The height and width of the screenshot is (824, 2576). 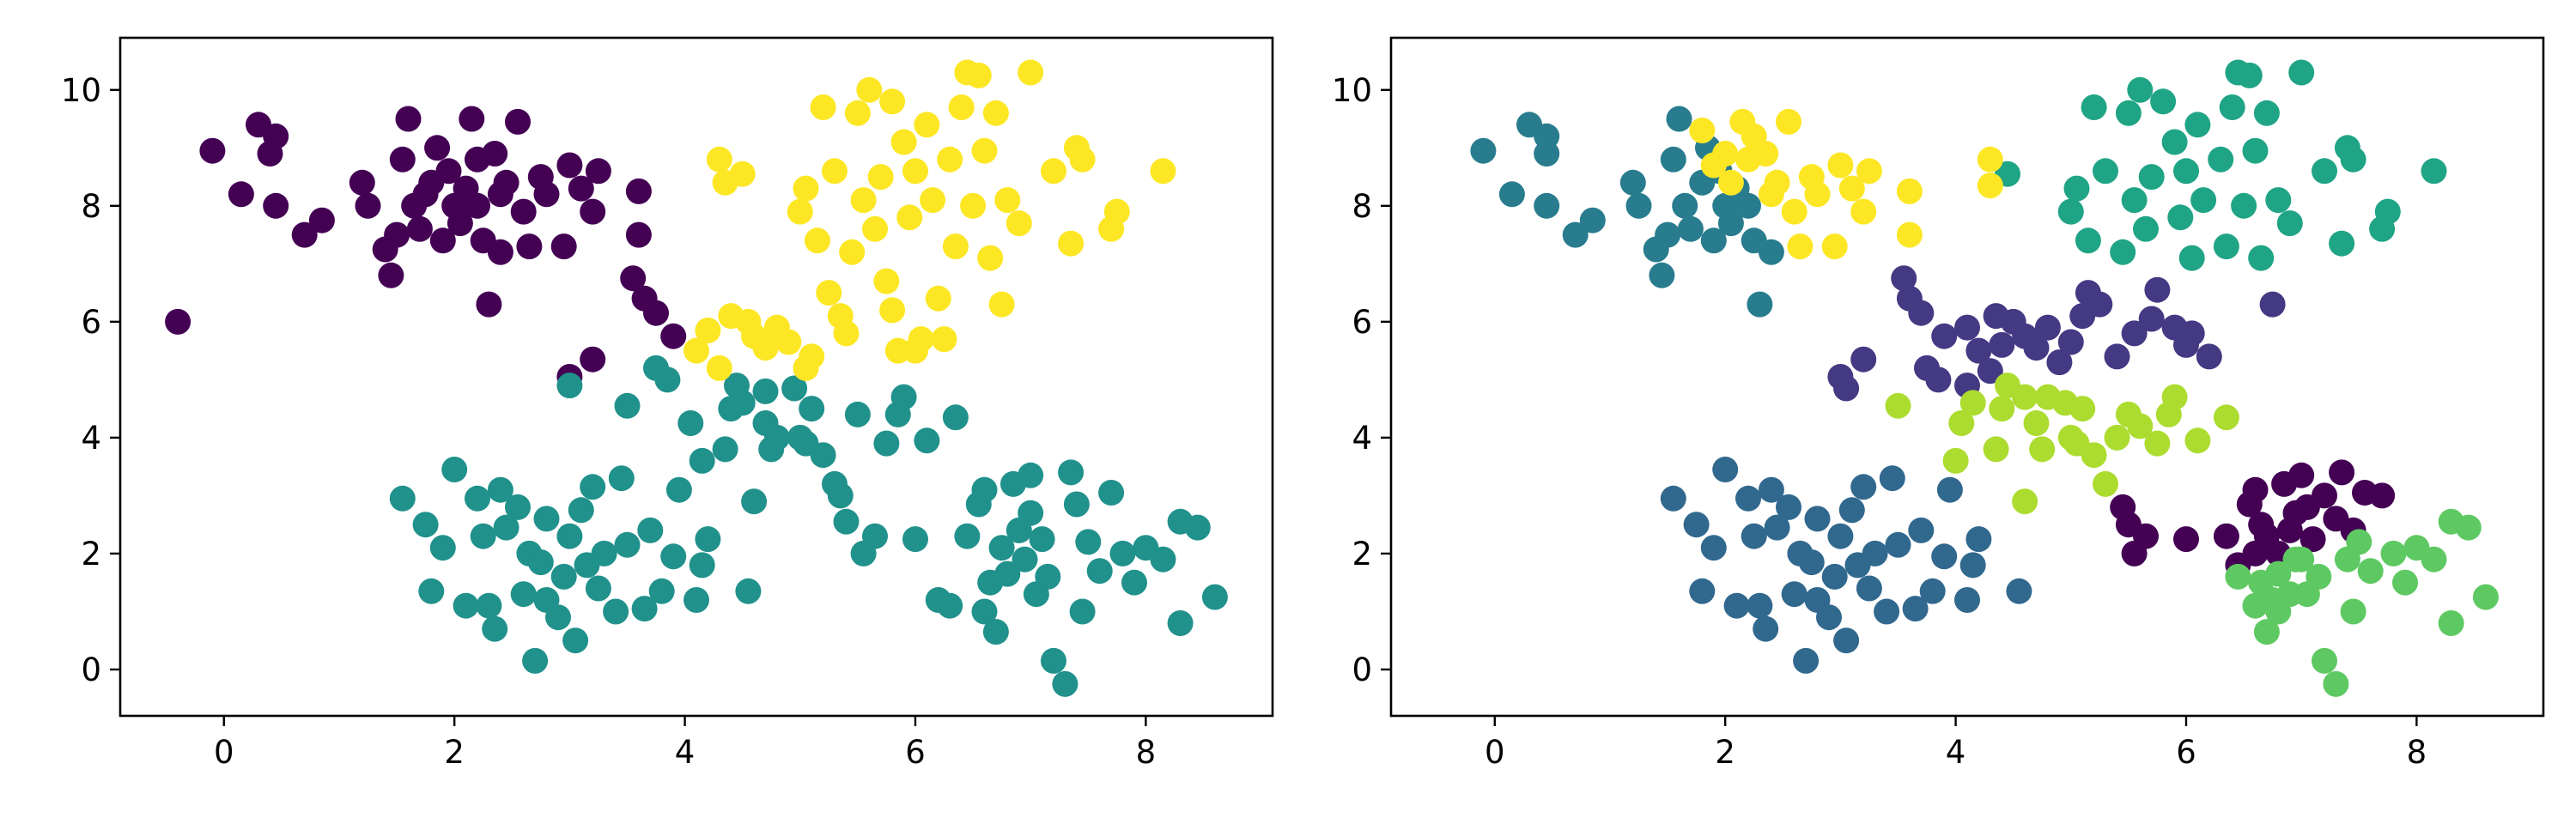 What do you see at coordinates (91, 669) in the screenshot?
I see `y-tick-label: 0` at bounding box center [91, 669].